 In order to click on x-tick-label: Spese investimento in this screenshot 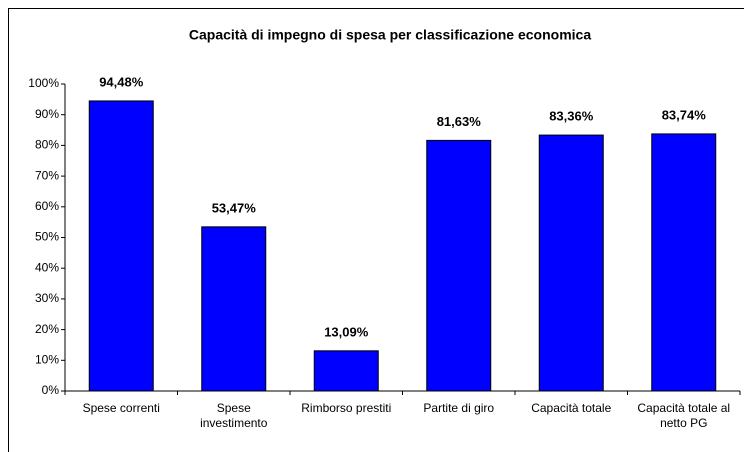, I will do `click(234, 415)`.